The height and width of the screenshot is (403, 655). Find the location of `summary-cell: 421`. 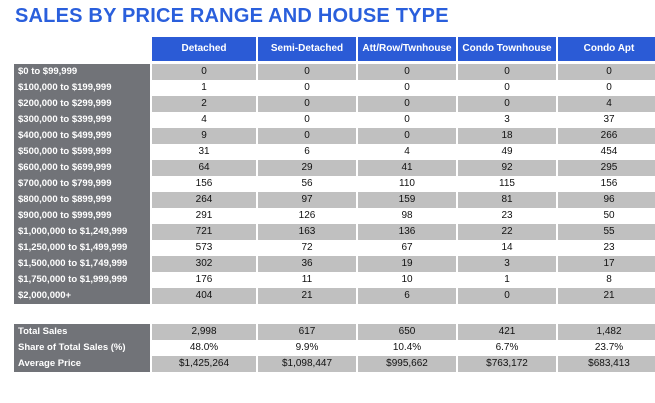

summary-cell: 421 is located at coordinates (507, 332).